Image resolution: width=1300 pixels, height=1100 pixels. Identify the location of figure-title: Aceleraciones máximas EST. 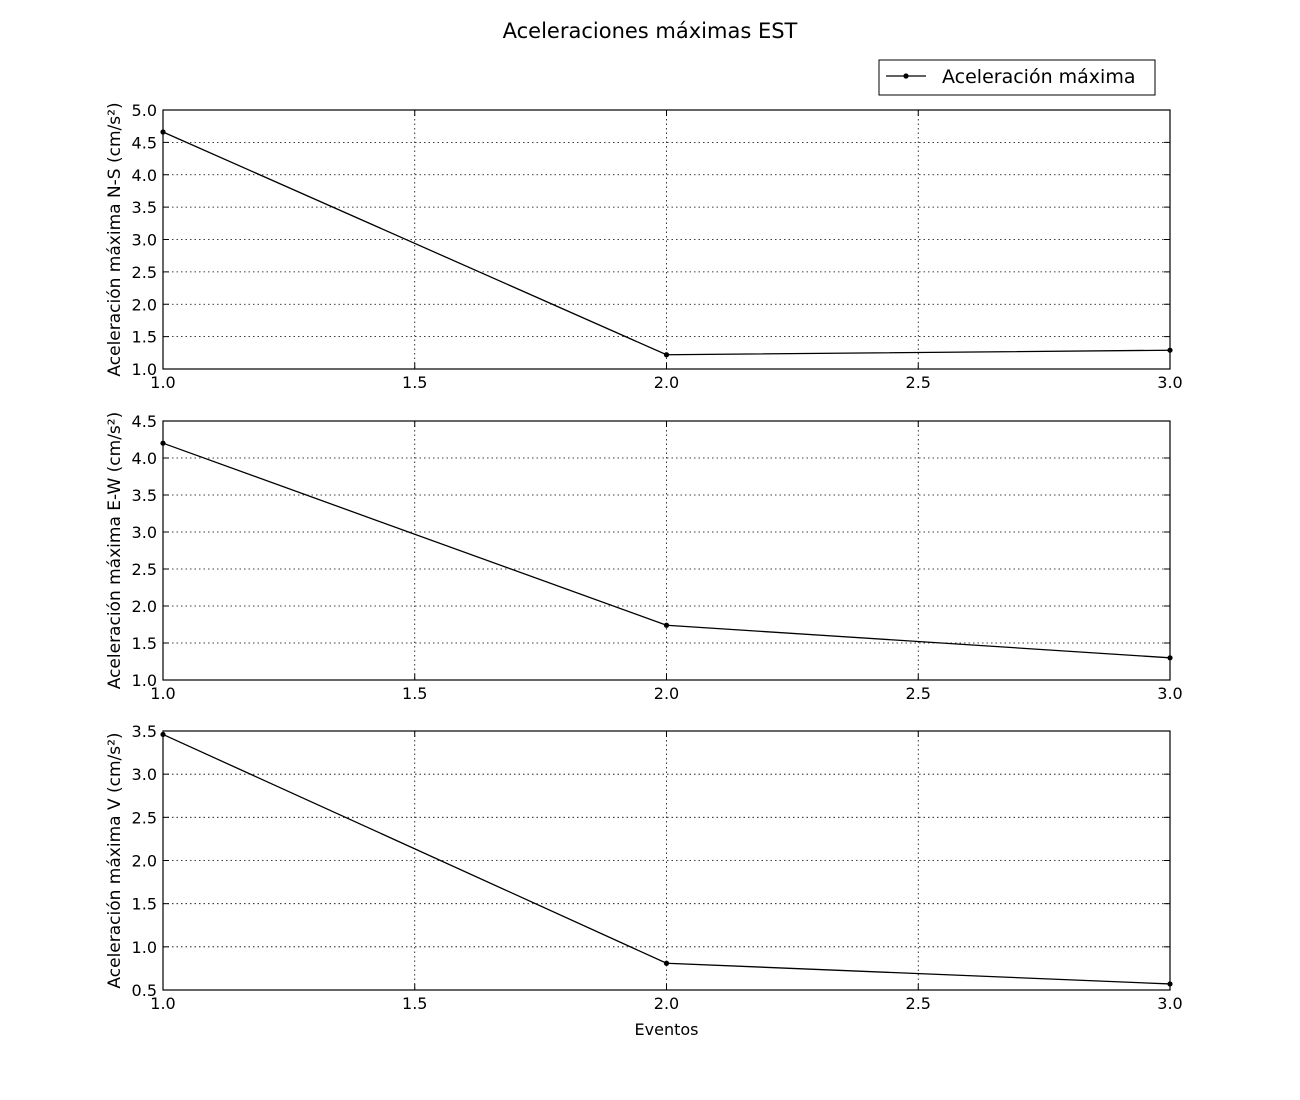
(650, 31).